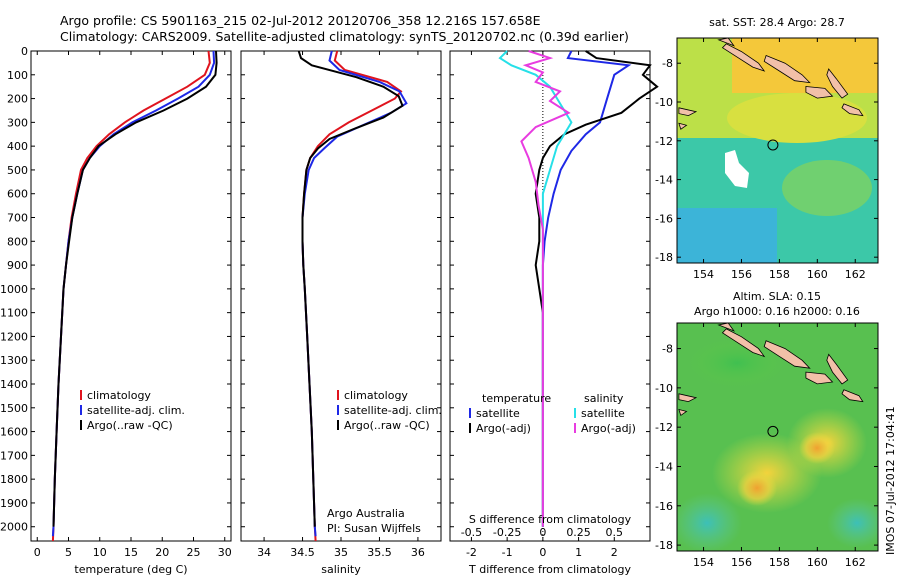 Image resolution: width=900 pixels, height=580 pixels. I want to click on s-tick-label: 0.5, so click(615, 532).